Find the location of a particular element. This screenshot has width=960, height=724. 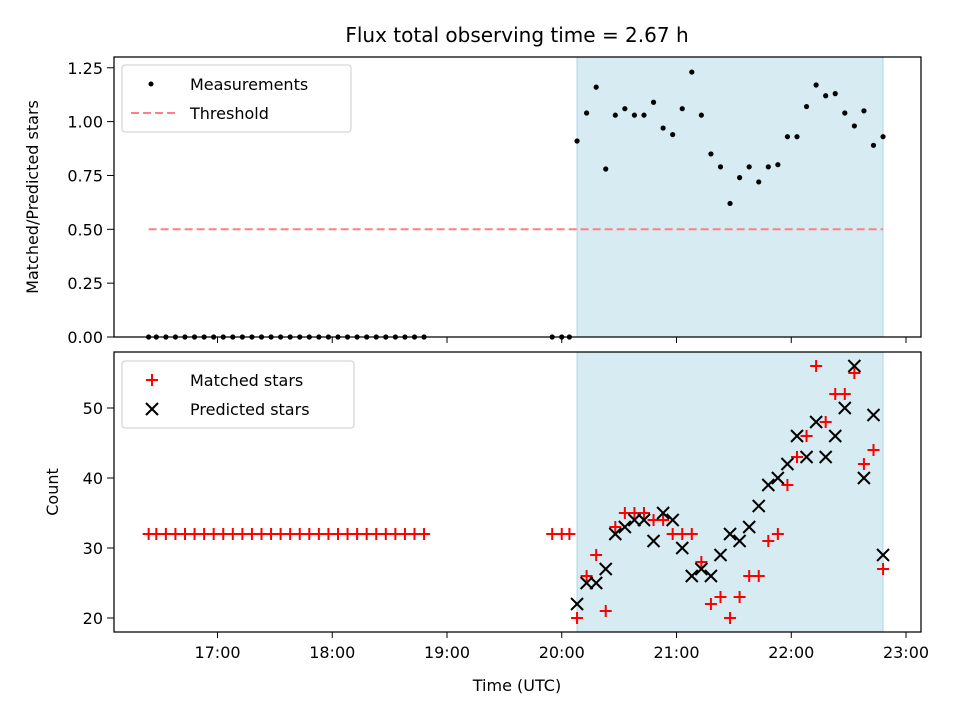

y-tick-label: 0.50 is located at coordinates (85, 229).